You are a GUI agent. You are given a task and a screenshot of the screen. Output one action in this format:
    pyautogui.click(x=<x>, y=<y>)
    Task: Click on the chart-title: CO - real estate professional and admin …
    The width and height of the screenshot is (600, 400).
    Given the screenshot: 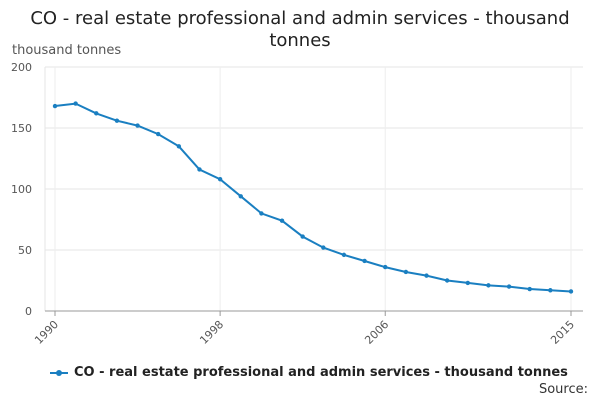 What is the action you would take?
    pyautogui.click(x=300, y=29)
    